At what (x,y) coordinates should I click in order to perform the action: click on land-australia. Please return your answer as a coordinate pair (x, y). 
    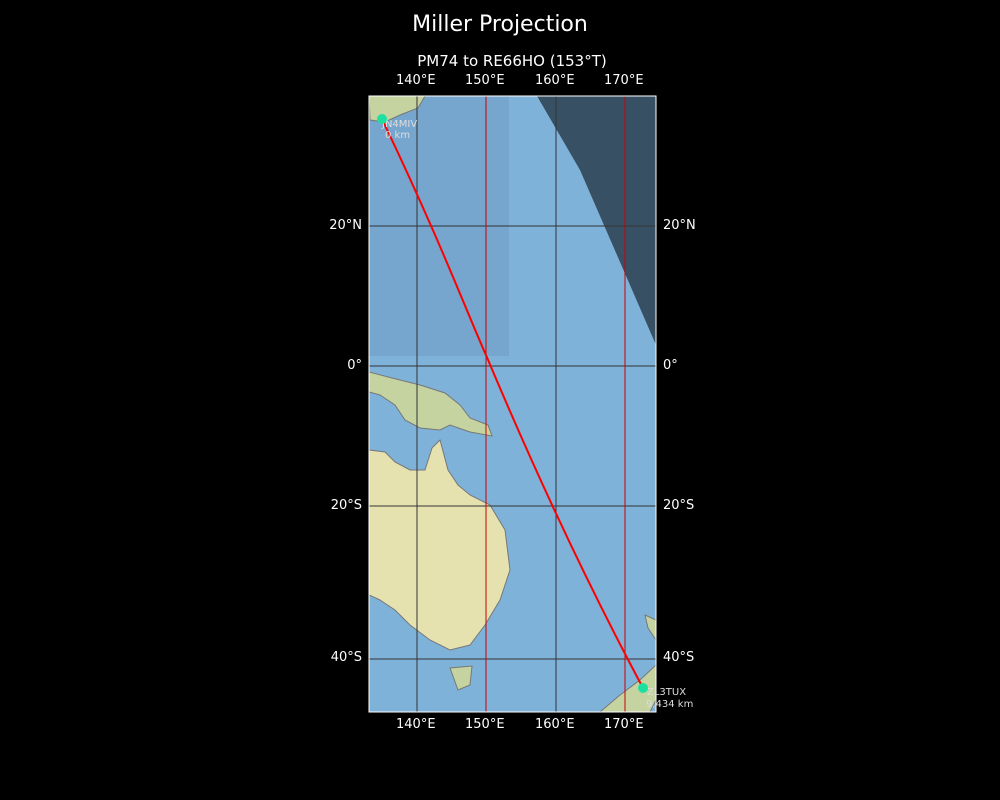
    Looking at the image, I should click on (440, 545).